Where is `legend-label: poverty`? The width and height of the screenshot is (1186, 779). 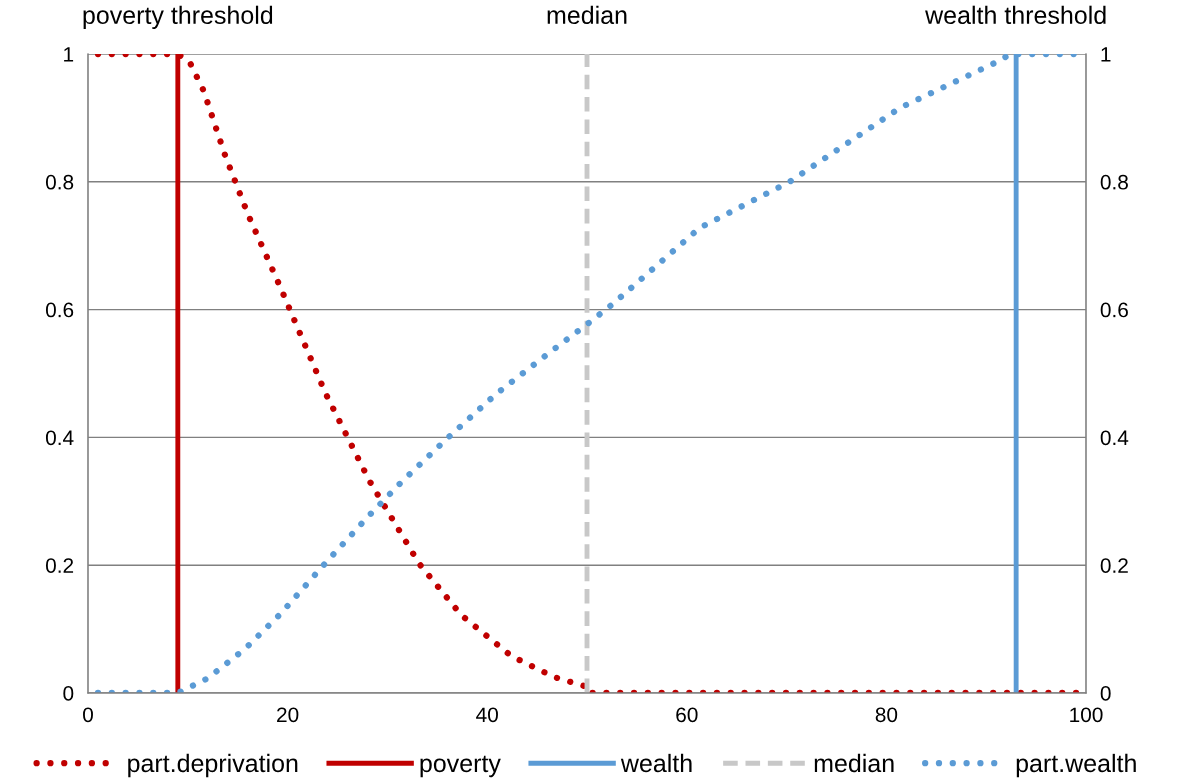 legend-label: poverty is located at coordinates (460, 766).